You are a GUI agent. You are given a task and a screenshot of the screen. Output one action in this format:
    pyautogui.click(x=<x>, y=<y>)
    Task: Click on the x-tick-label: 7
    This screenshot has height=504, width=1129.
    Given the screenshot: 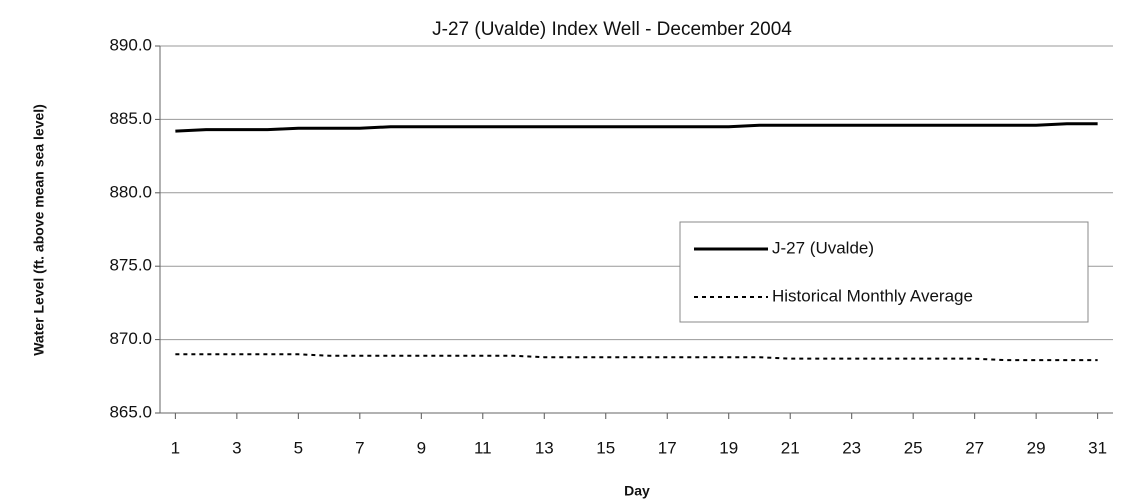 What is the action you would take?
    pyautogui.click(x=359, y=447)
    